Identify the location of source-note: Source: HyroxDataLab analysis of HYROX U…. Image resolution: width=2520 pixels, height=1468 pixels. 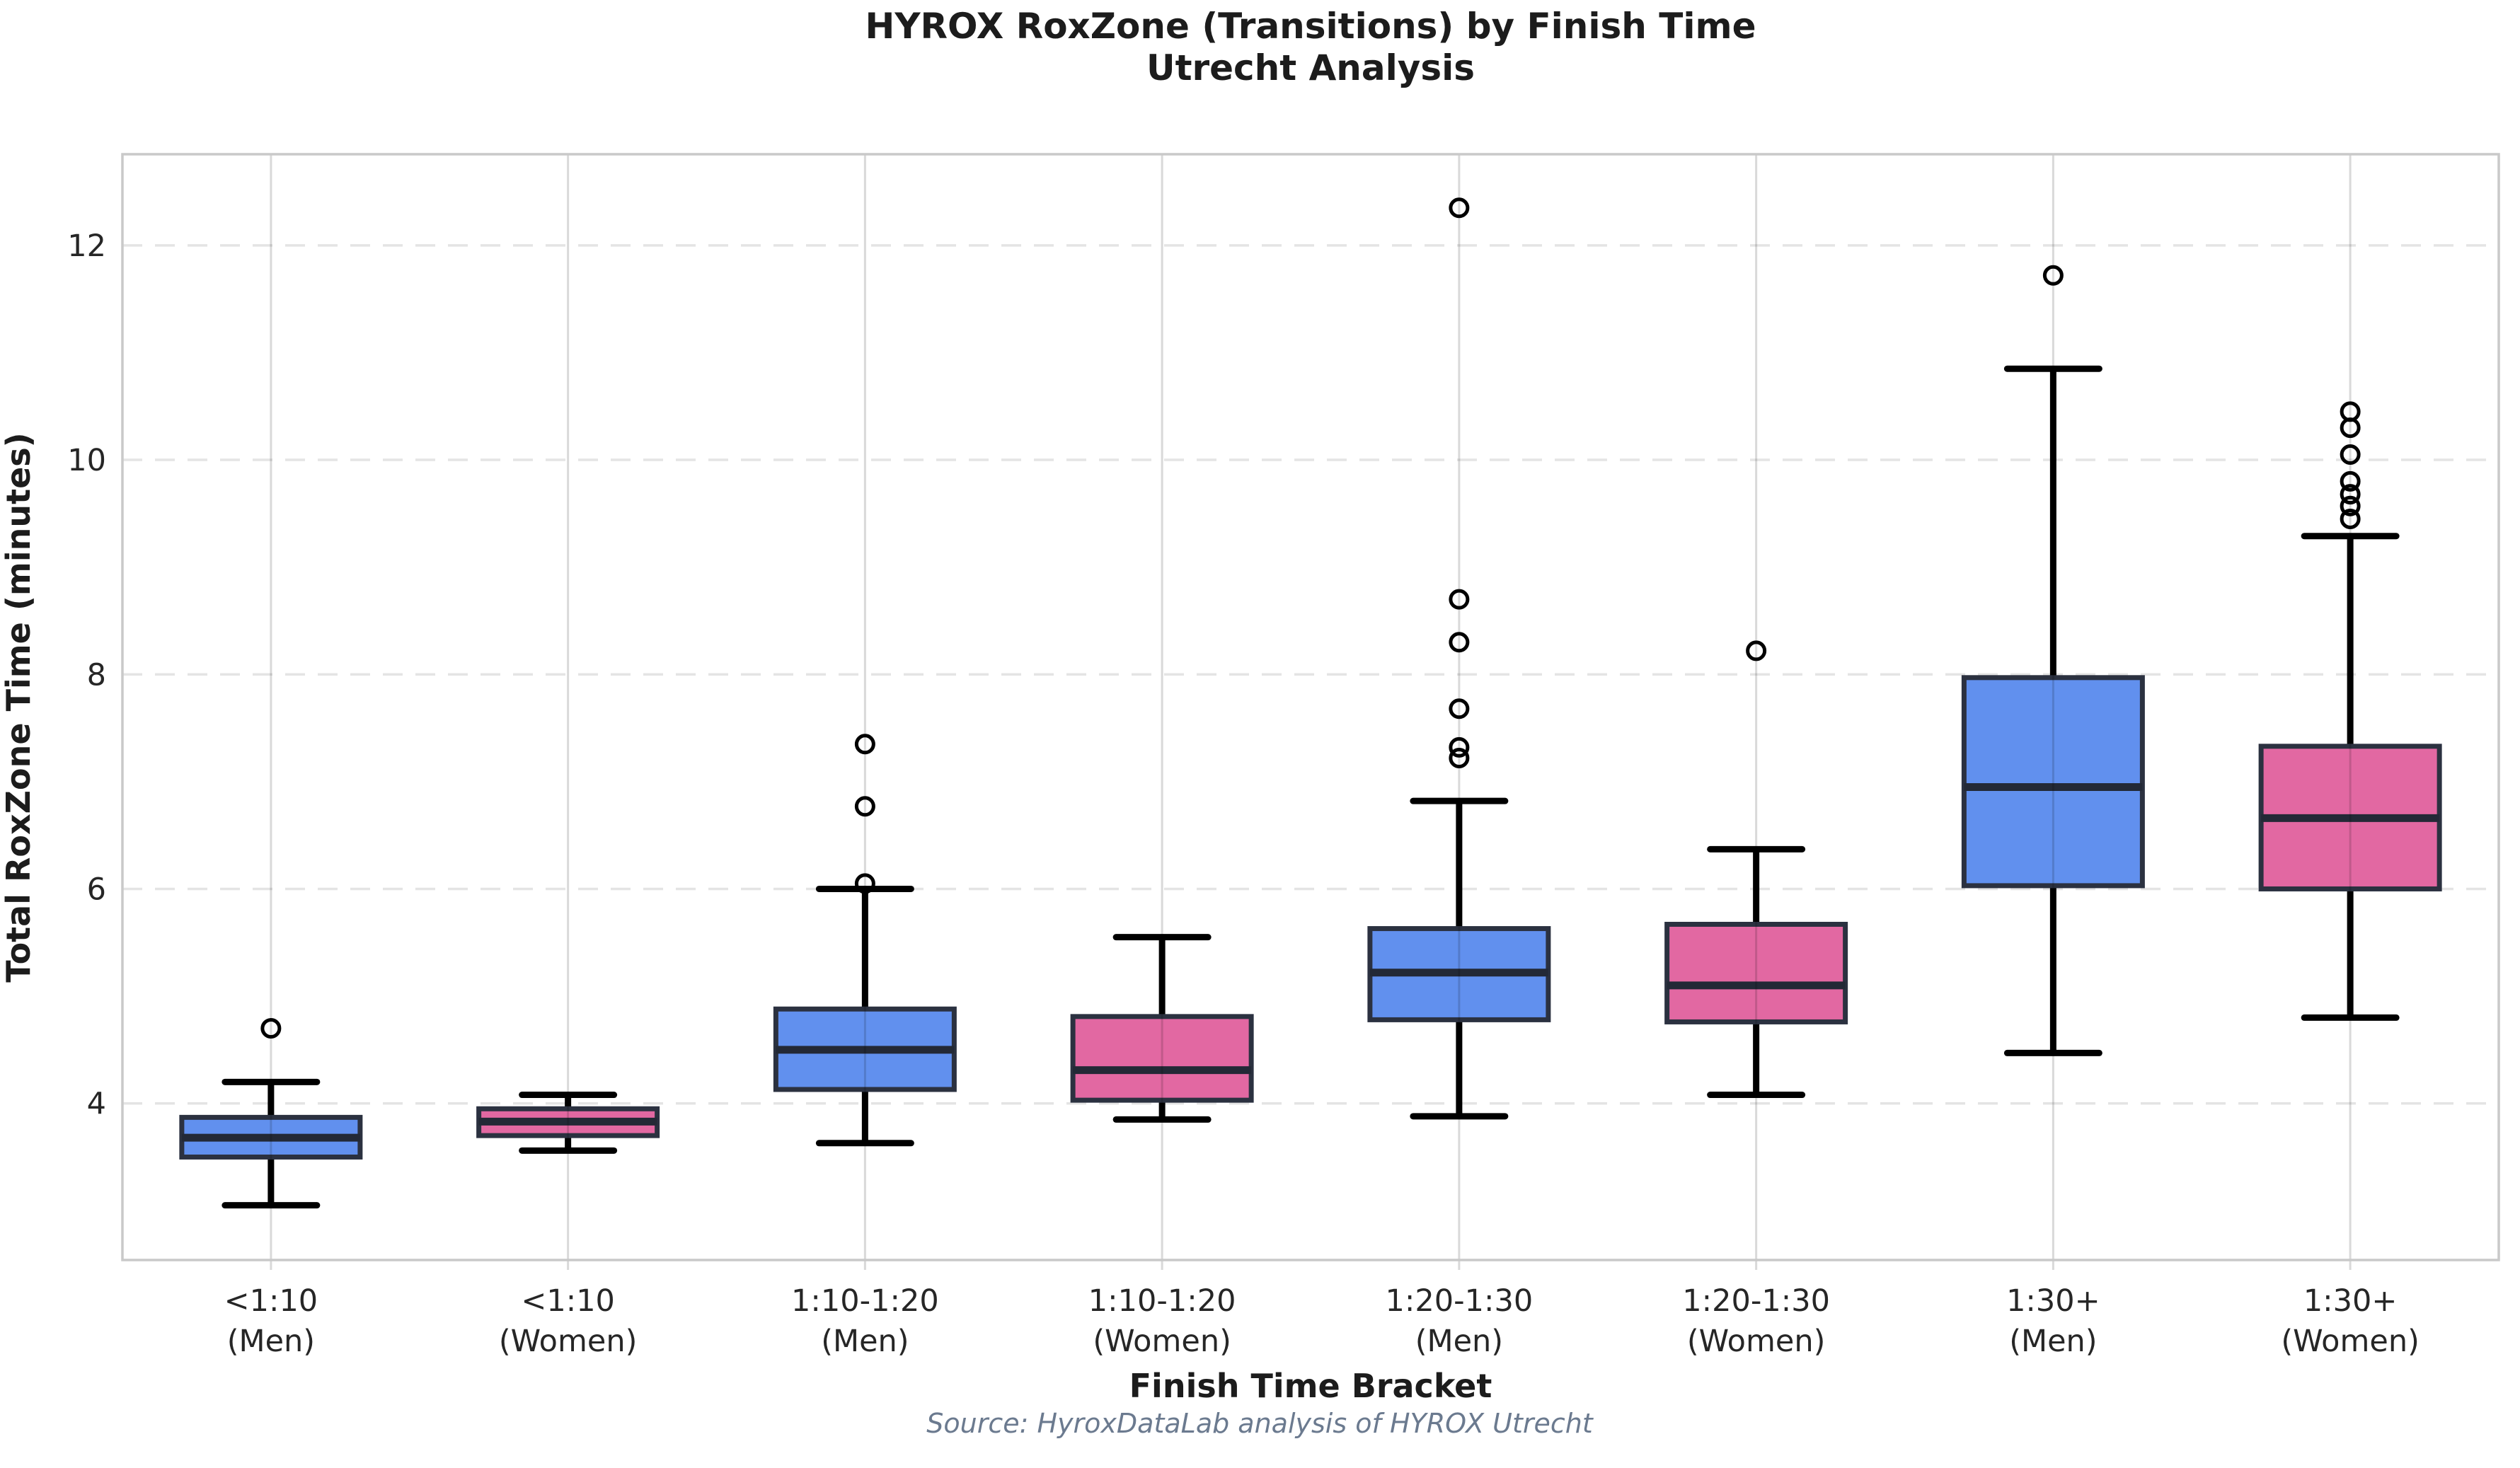
(1260, 1423).